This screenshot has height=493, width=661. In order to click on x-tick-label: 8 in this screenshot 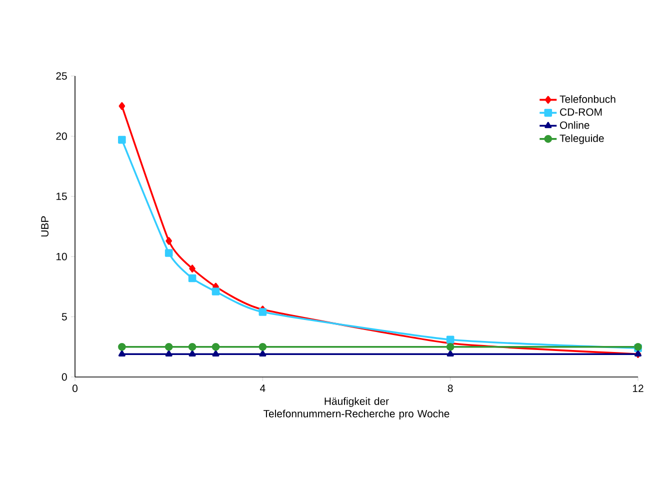, I will do `click(450, 388)`.